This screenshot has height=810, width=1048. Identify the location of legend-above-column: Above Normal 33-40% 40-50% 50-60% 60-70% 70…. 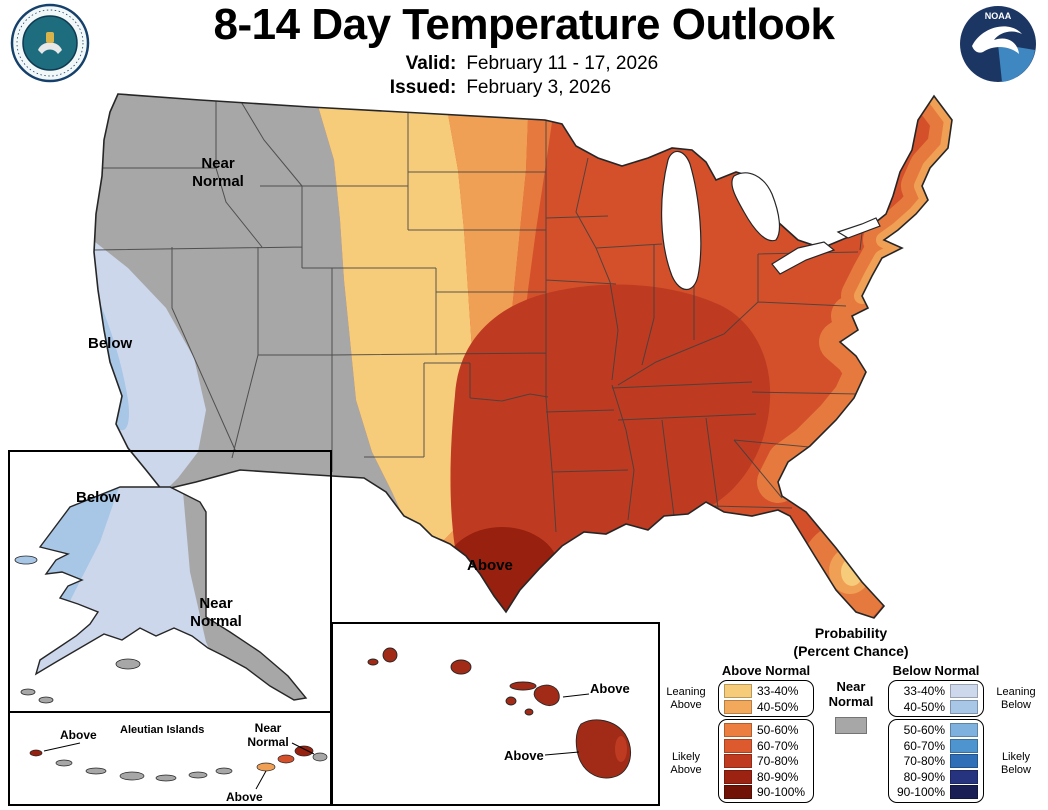
(766, 736).